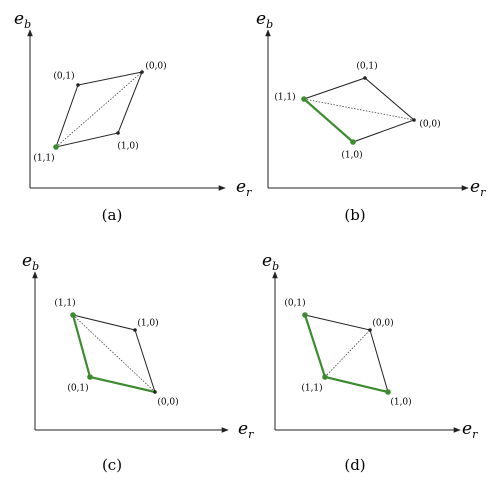  I want to click on caption: (b), so click(354, 215).